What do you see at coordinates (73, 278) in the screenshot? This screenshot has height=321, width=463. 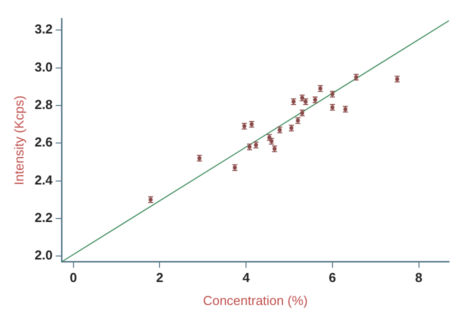 I see `x-tick-label: 0` at bounding box center [73, 278].